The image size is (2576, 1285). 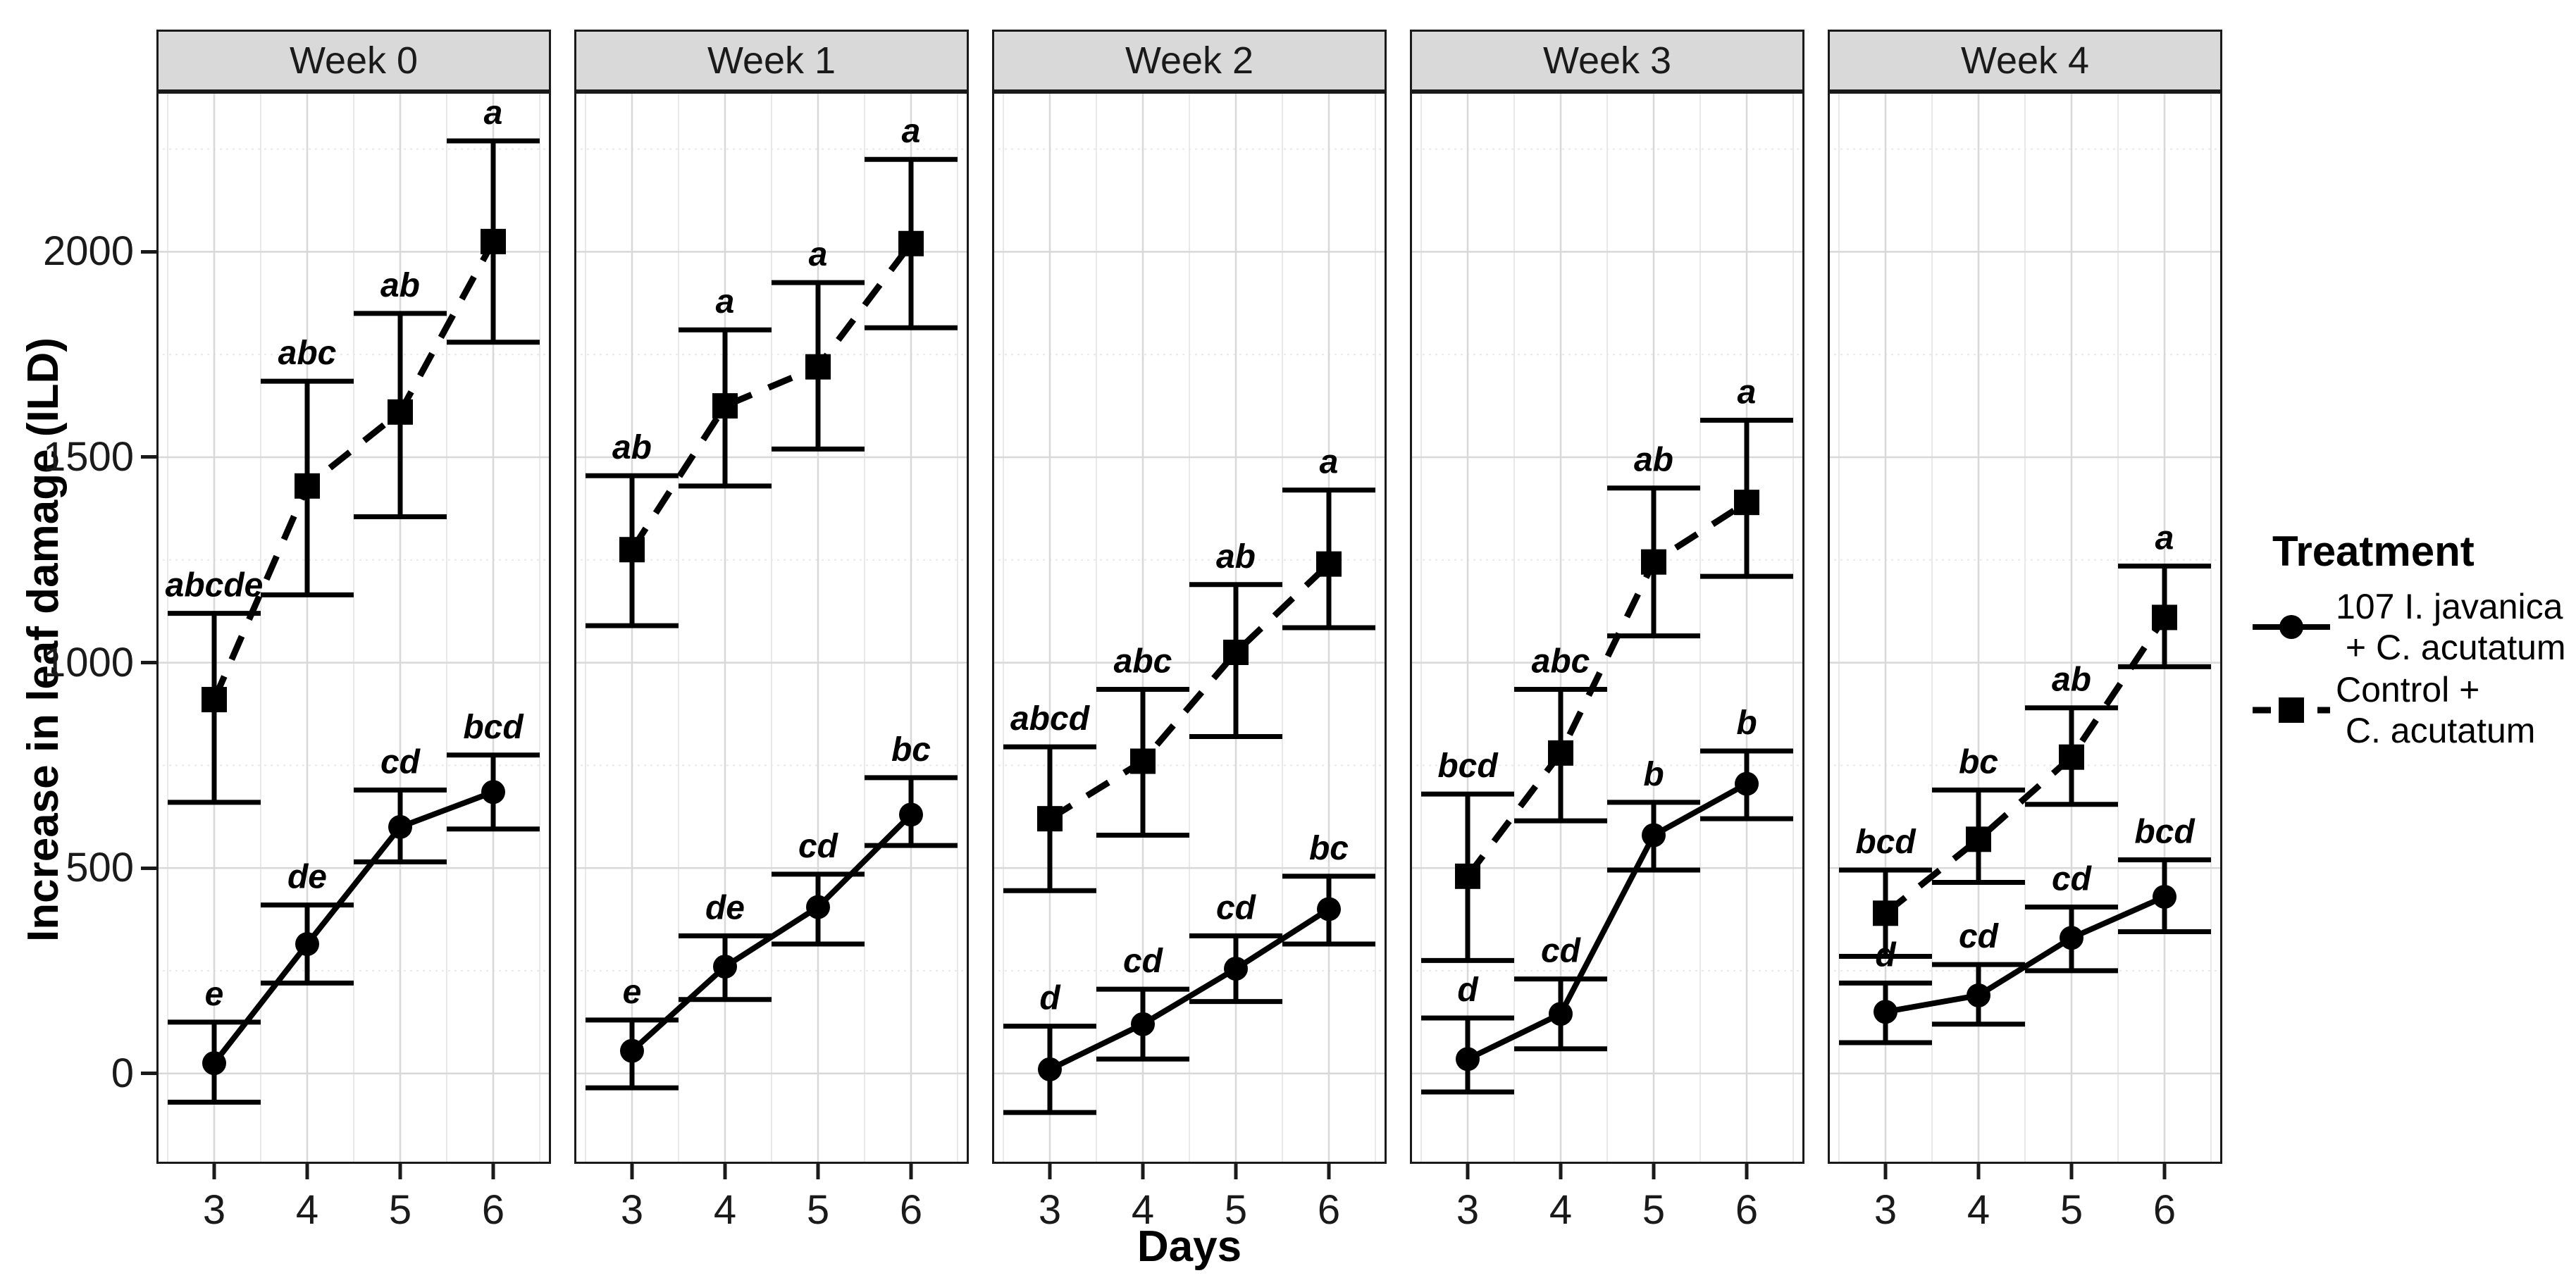 I want to click on facet-strip: Week 2, so click(x=1189, y=61).